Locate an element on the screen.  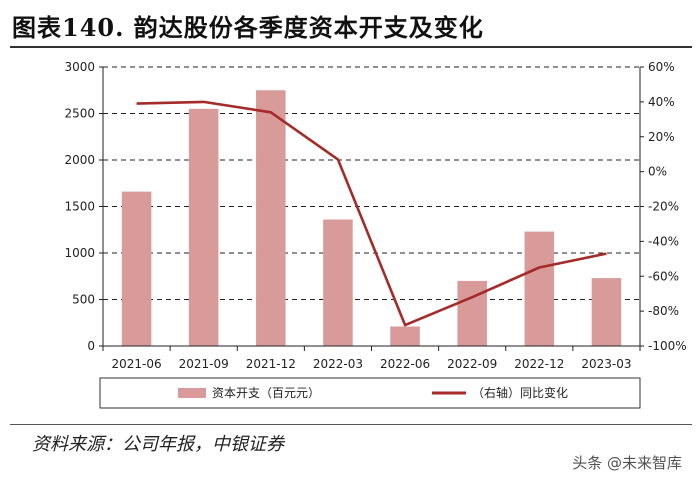
left-tick-label: 0 is located at coordinates (91, 346).